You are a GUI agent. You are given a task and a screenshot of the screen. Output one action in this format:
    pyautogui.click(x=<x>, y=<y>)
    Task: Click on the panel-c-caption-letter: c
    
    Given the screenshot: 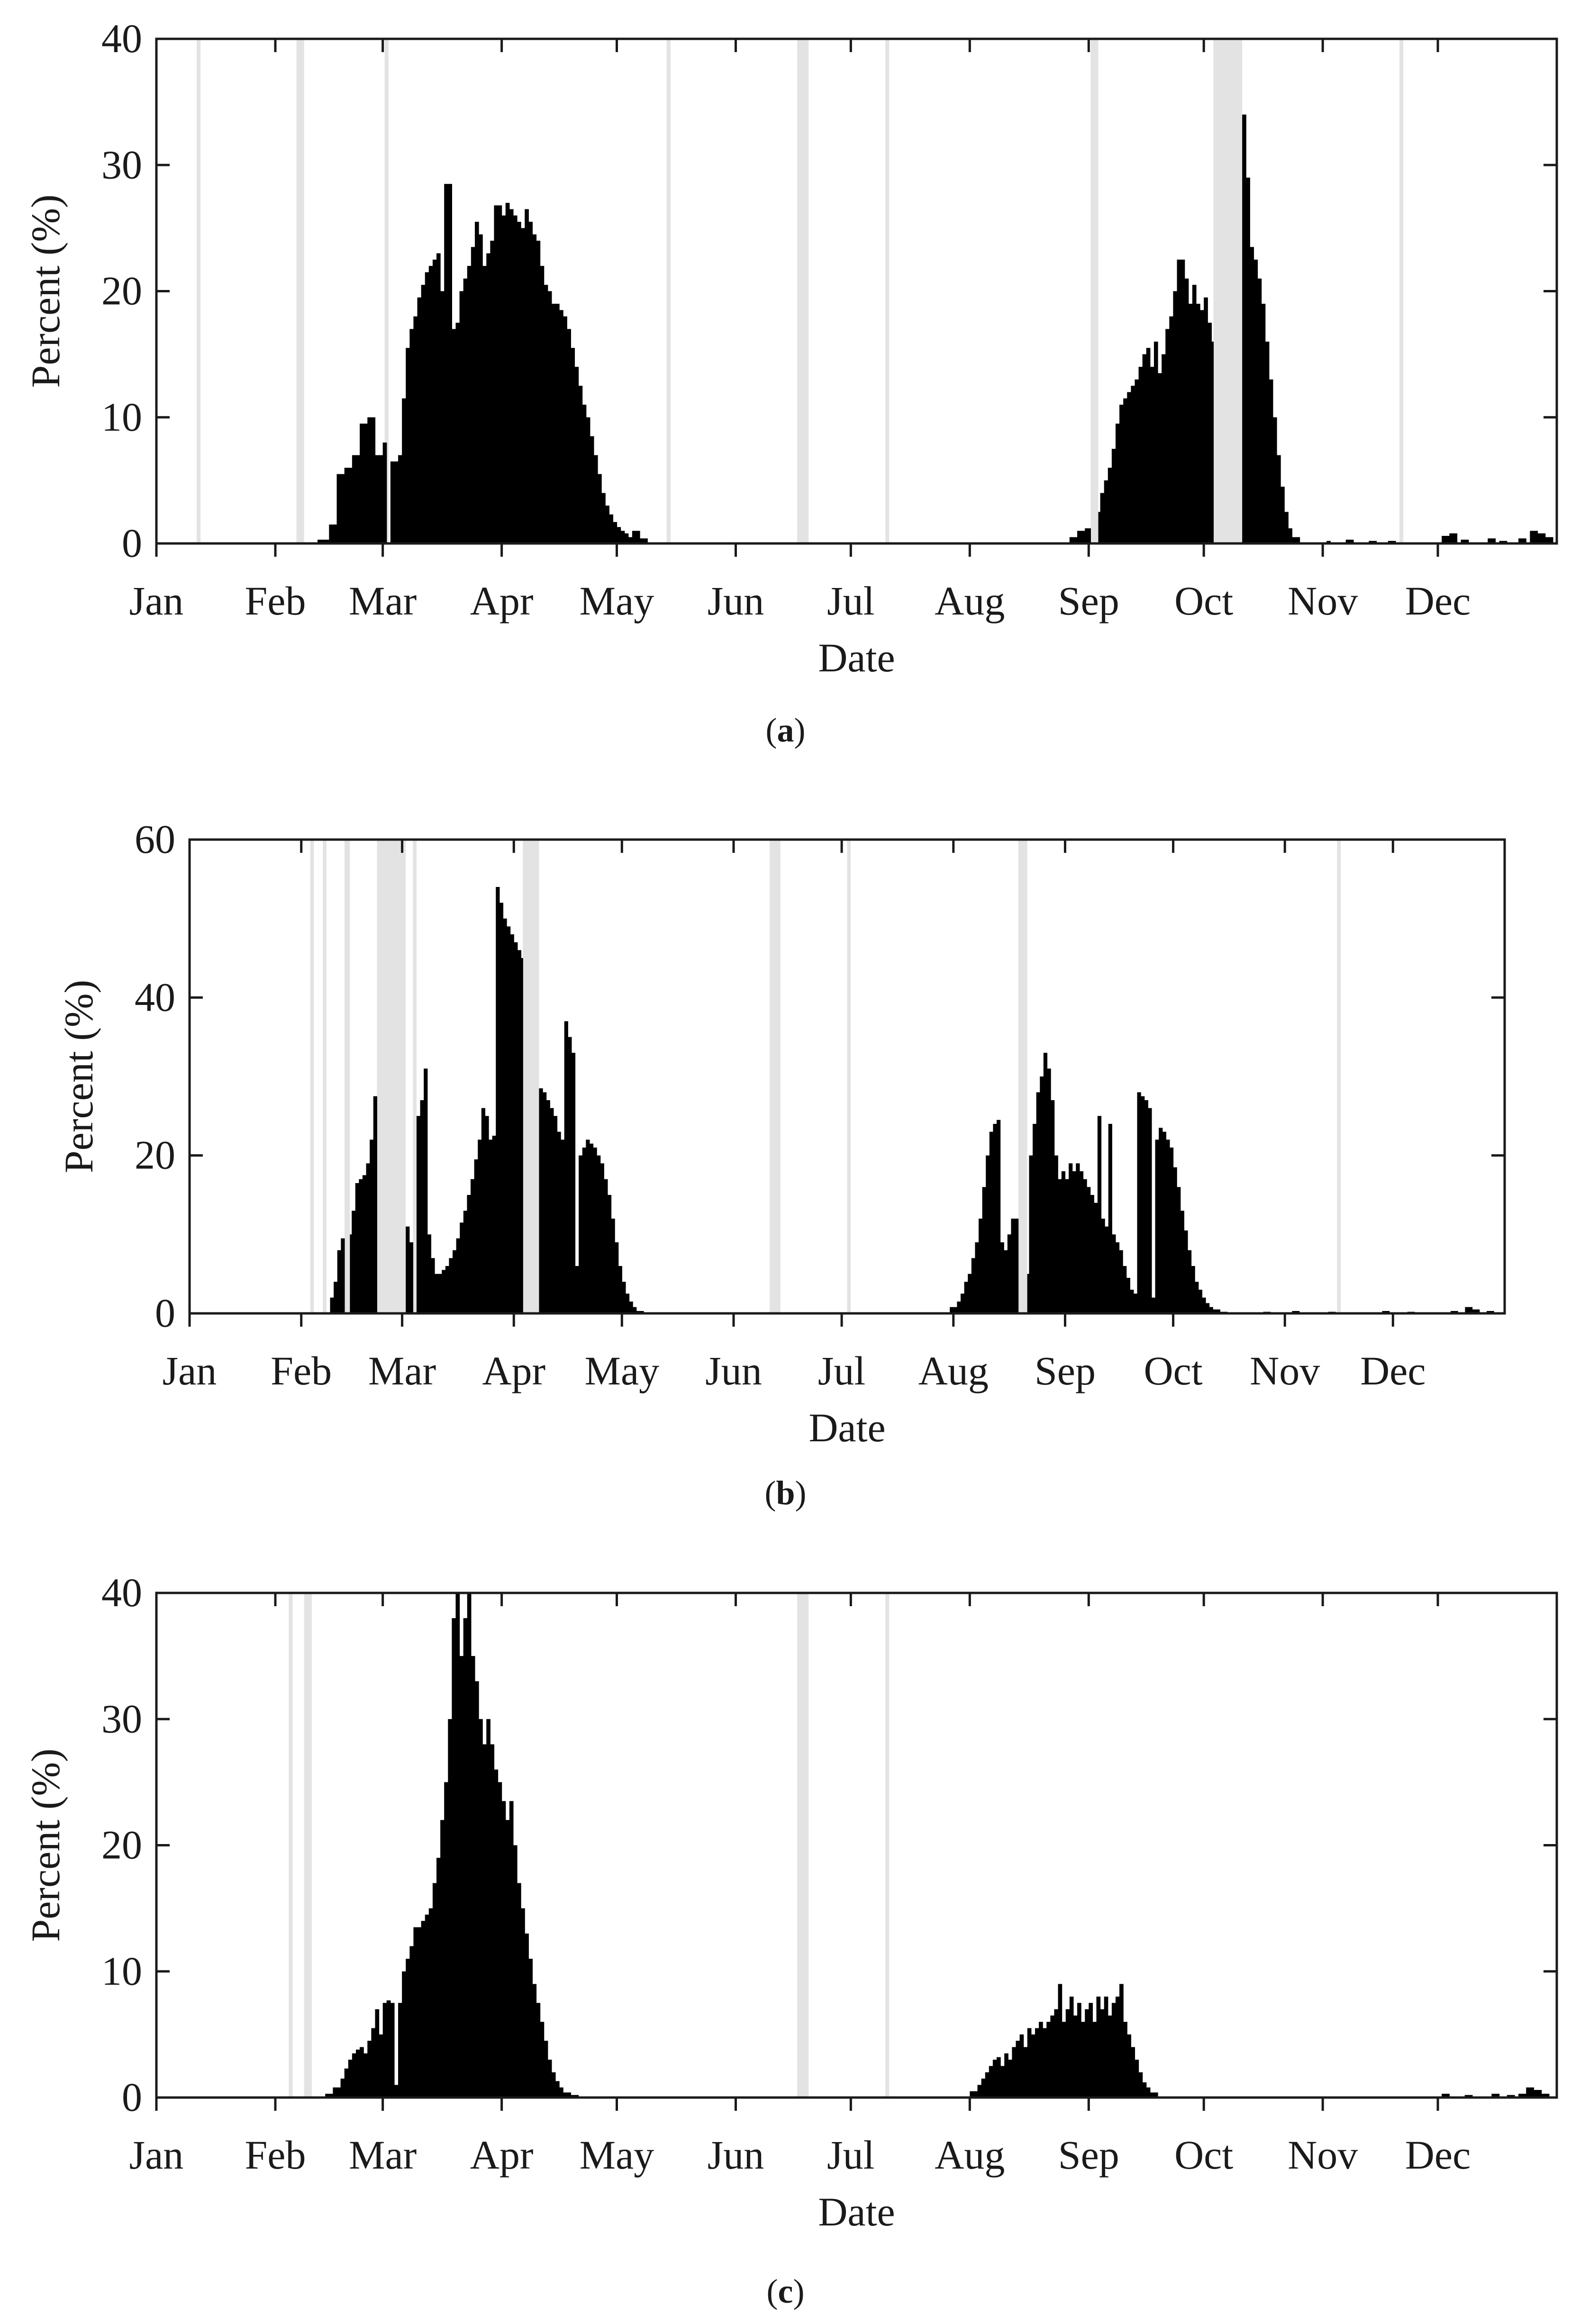 What is the action you would take?
    pyautogui.click(x=785, y=2291)
    